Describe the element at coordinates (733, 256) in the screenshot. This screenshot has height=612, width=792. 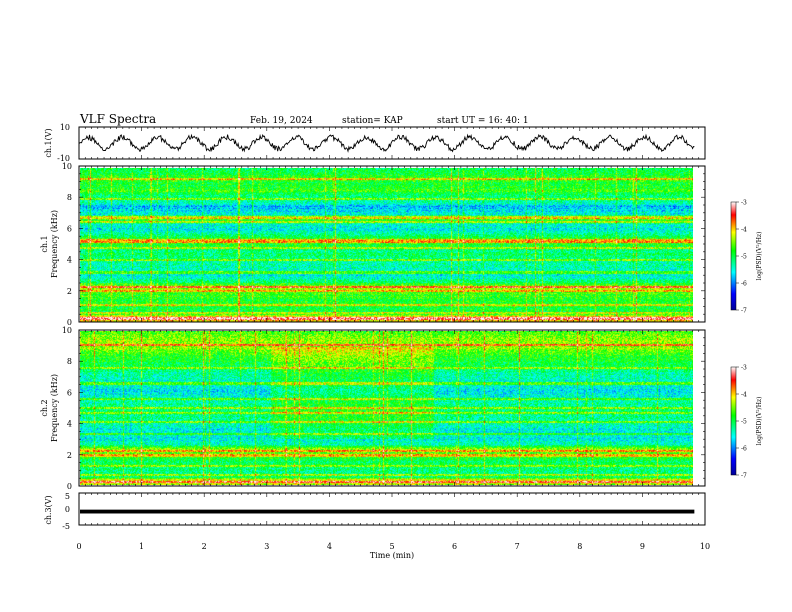
I see `ch1-colorbar` at that location.